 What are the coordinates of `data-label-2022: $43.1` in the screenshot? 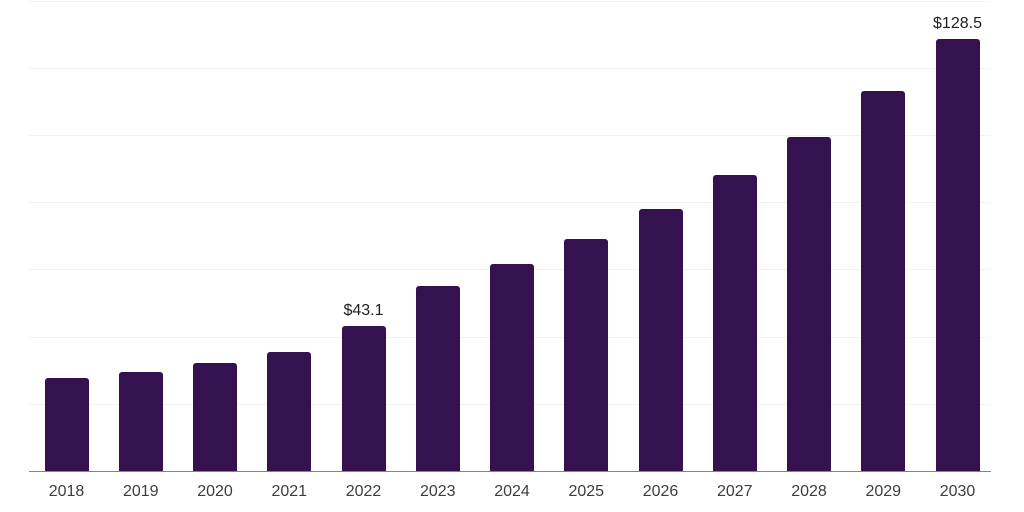 It's located at (363, 311).